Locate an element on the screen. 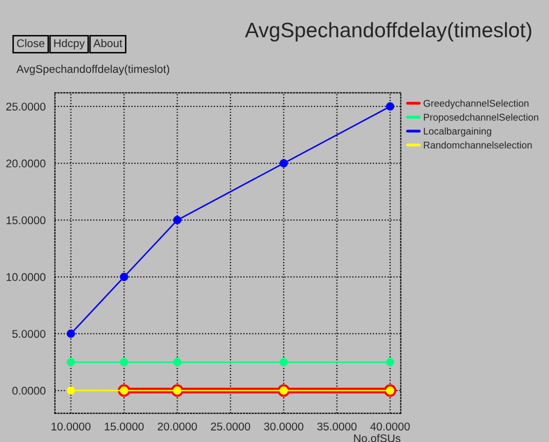 The image size is (549, 442). x-tick-label: 25.0000 is located at coordinates (230, 426).